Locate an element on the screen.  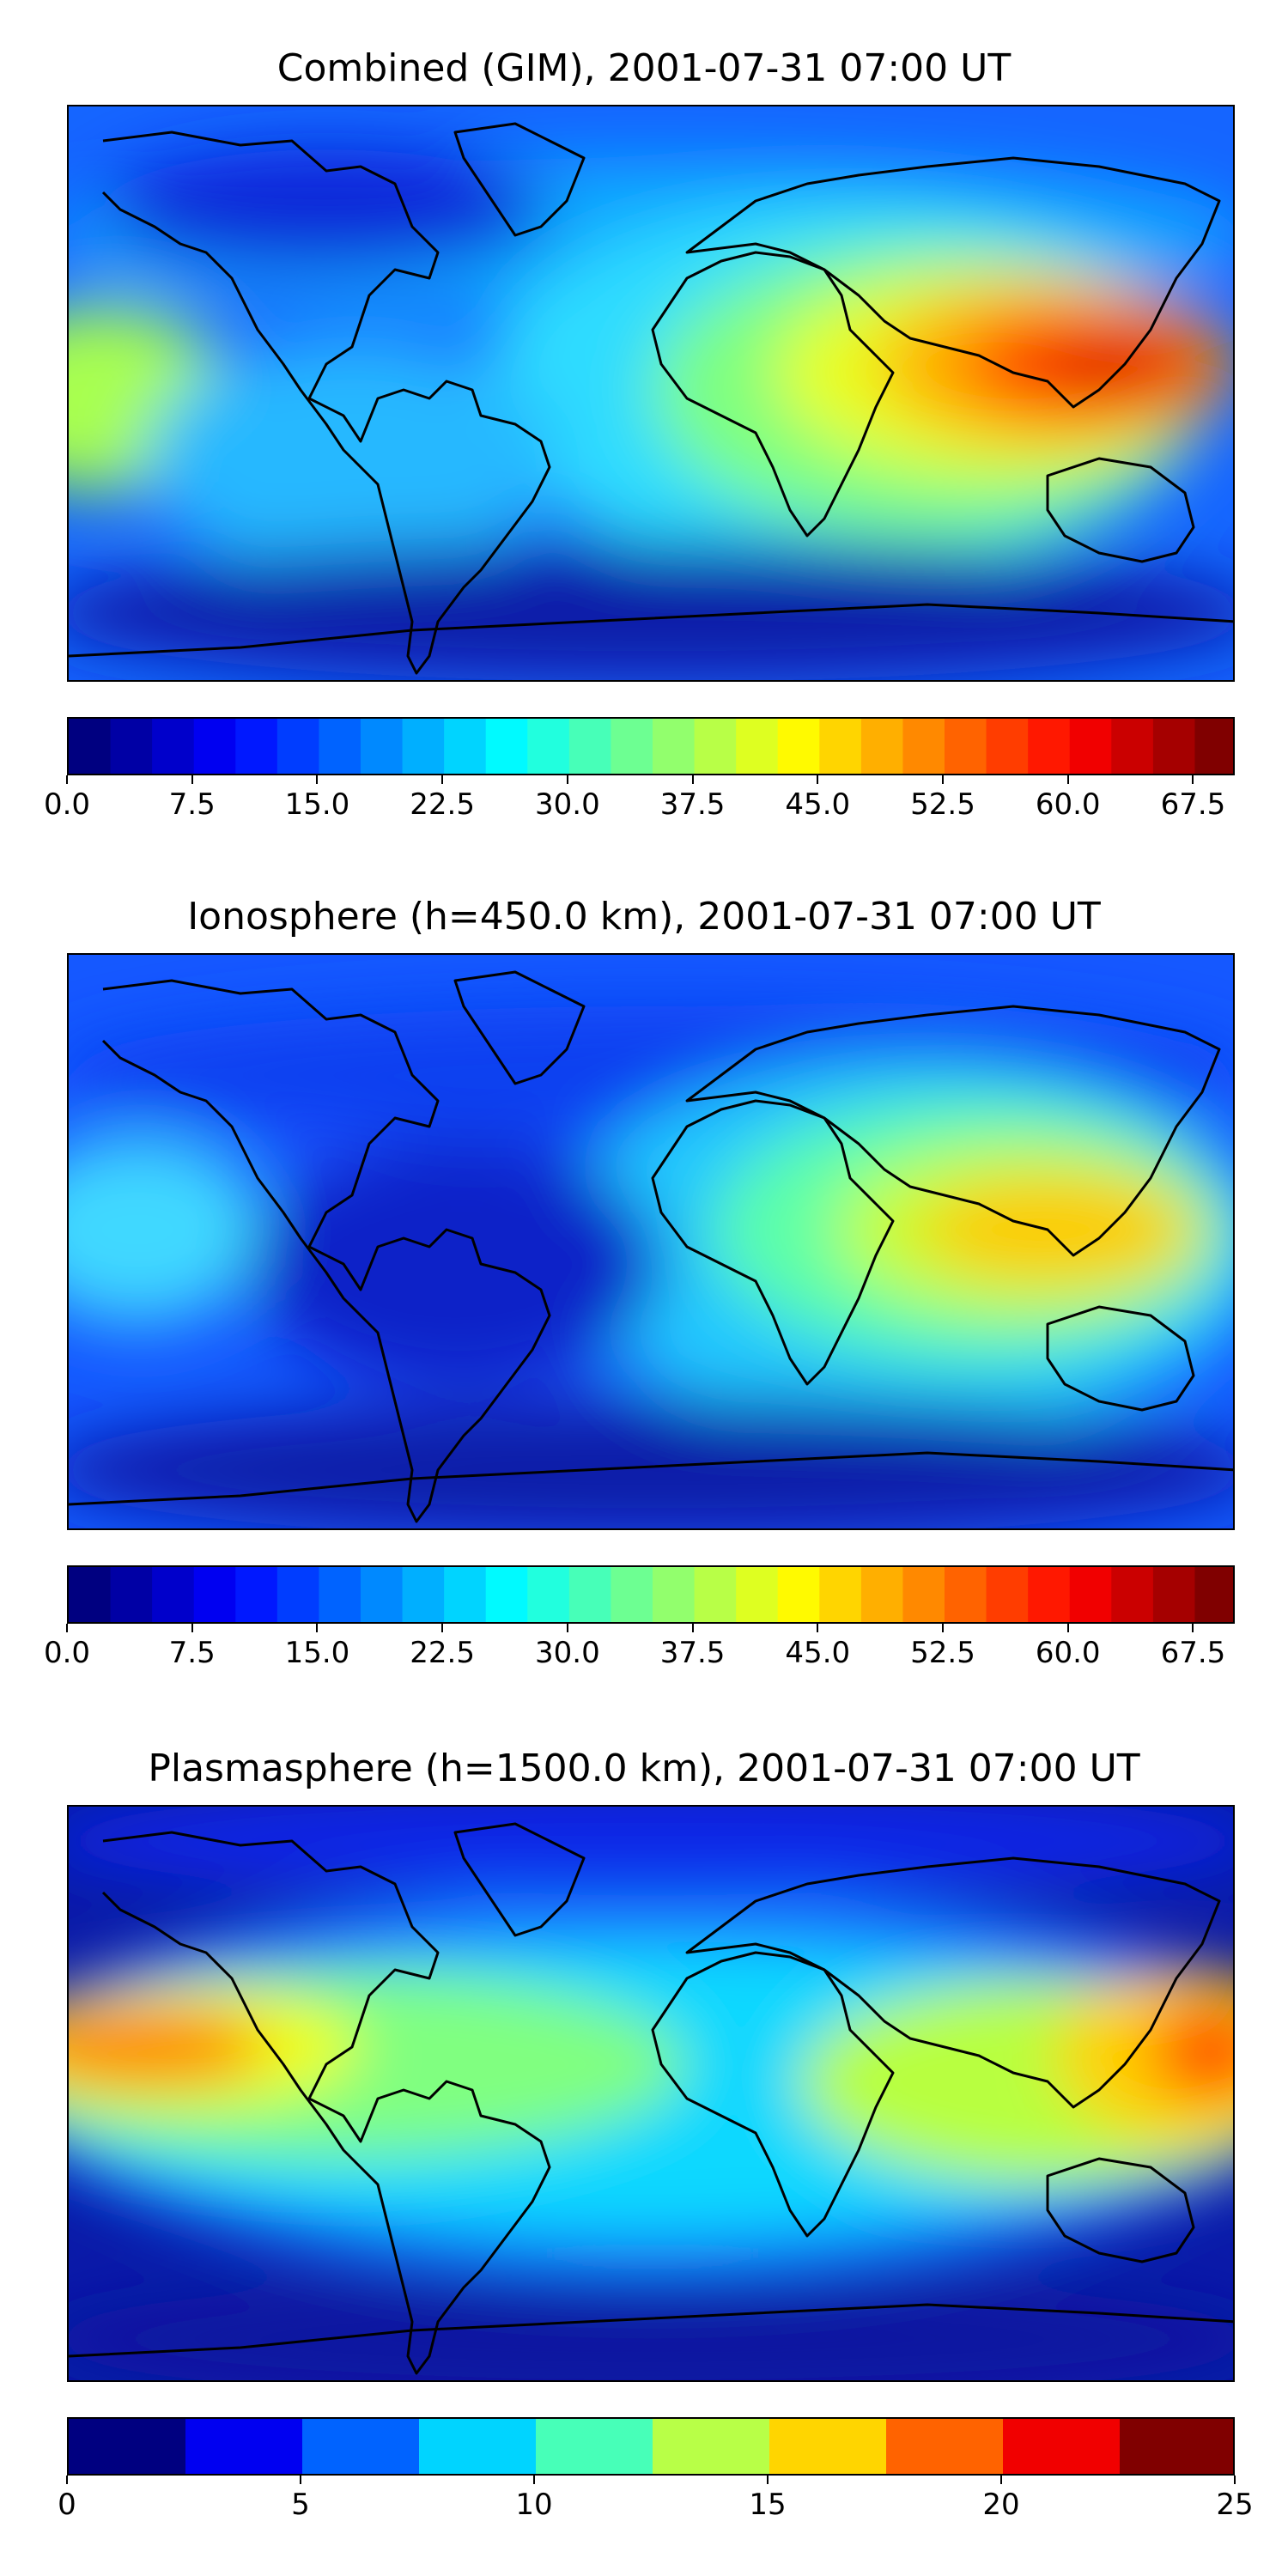
colorbar-combined is located at coordinates (651, 746).